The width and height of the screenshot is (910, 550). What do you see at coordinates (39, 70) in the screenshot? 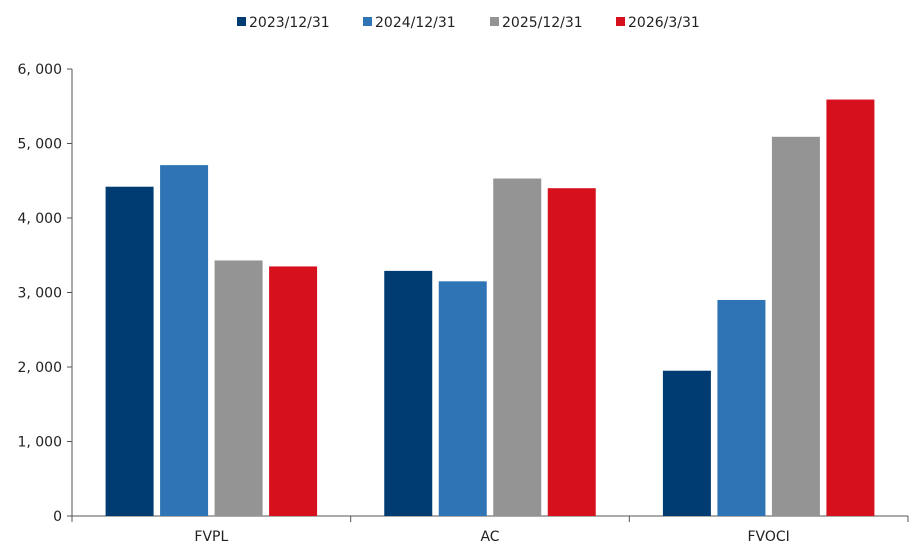
I see `y-tick-label: 6, 000` at bounding box center [39, 70].